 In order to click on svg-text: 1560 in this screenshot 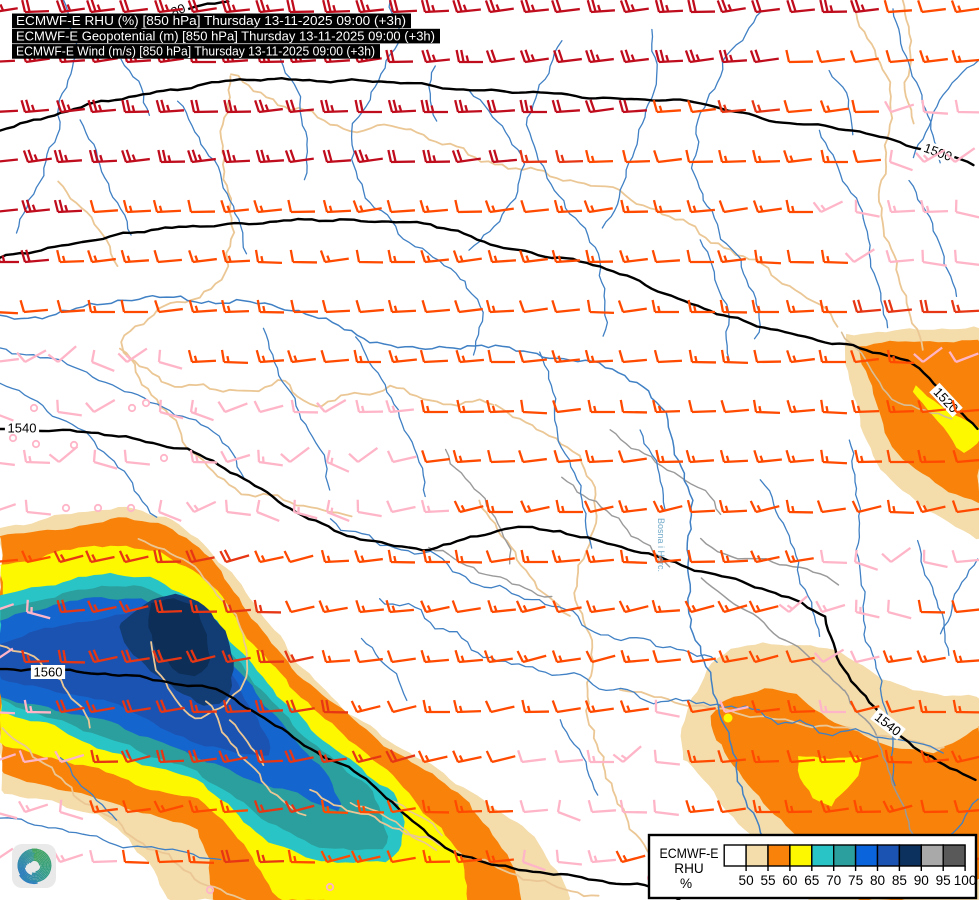, I will do `click(48, 672)`.